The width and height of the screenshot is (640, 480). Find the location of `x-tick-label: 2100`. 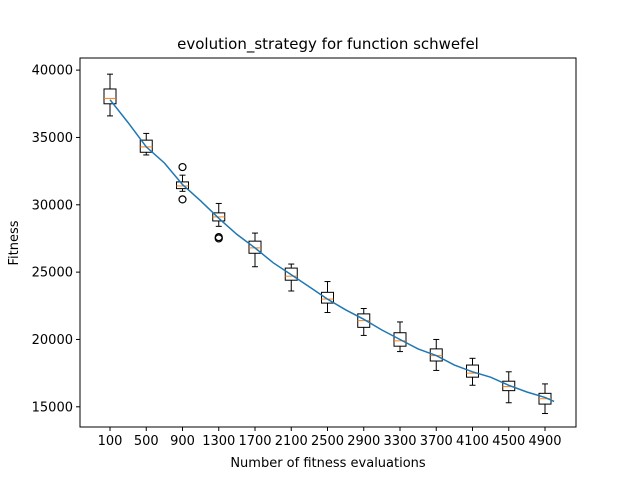

x-tick-label: 2100 is located at coordinates (291, 441).